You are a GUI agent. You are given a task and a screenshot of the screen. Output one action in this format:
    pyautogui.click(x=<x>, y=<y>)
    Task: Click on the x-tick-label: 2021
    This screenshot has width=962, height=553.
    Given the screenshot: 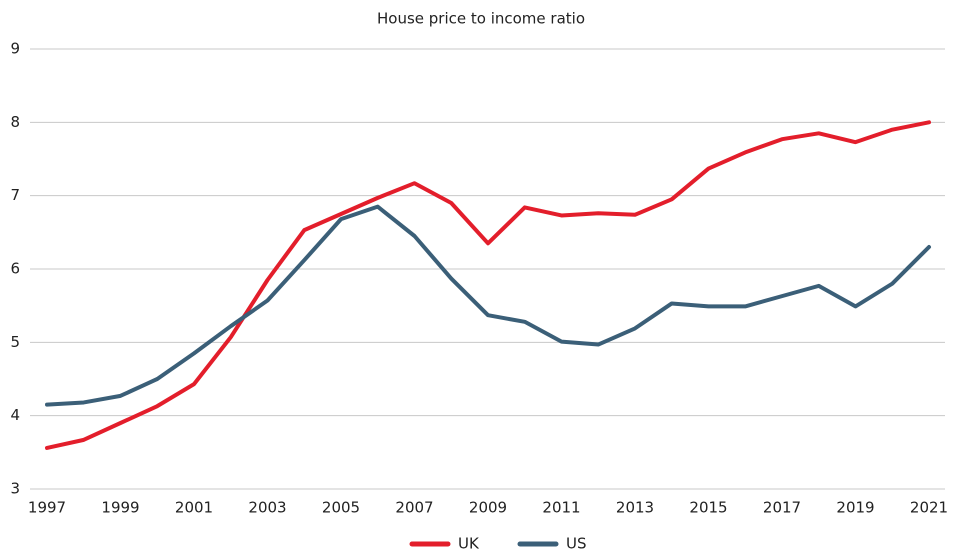 What is the action you would take?
    pyautogui.click(x=929, y=508)
    